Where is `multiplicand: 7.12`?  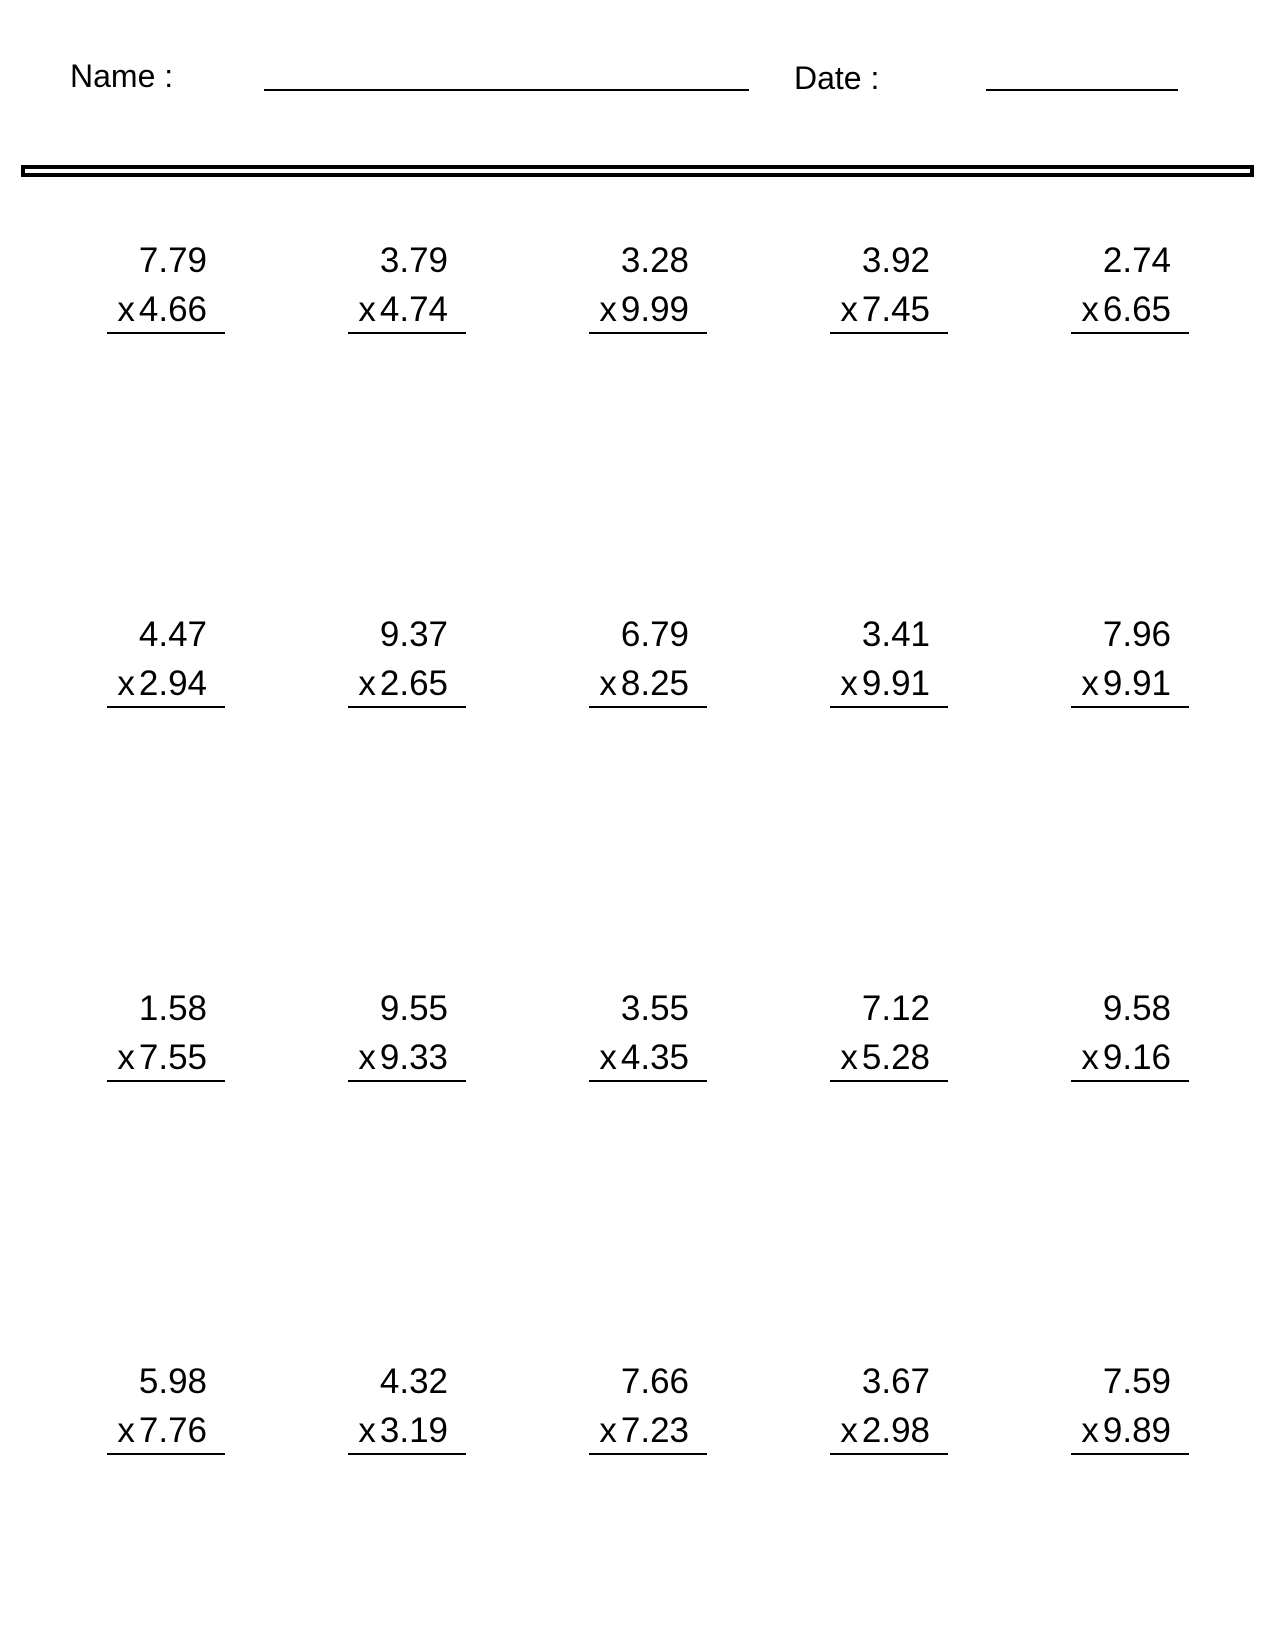 multiplicand: 7.12 is located at coordinates (895, 1008).